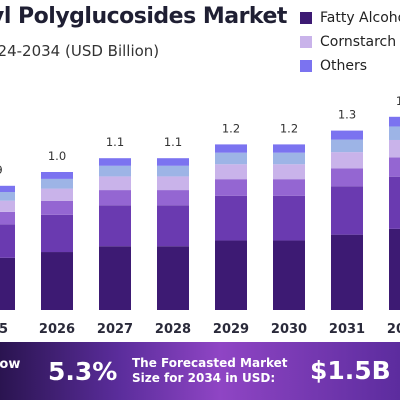 The width and height of the screenshot is (400, 400). What do you see at coordinates (83, 371) in the screenshot?
I see `cagr-value: 5.3%` at bounding box center [83, 371].